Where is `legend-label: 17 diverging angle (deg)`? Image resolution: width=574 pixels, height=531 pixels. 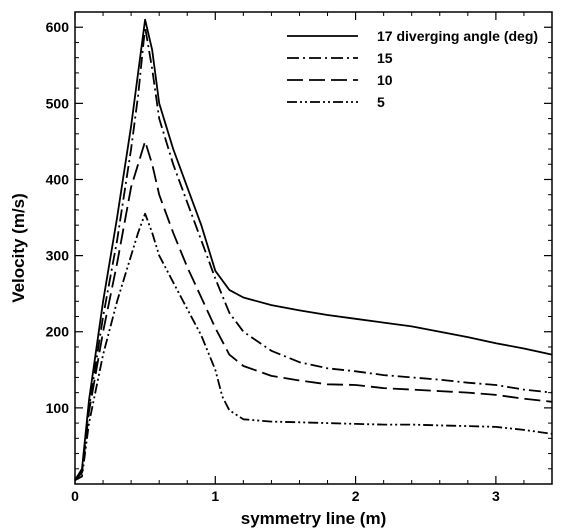
legend-label: 17 diverging angle (deg) is located at coordinates (457, 36).